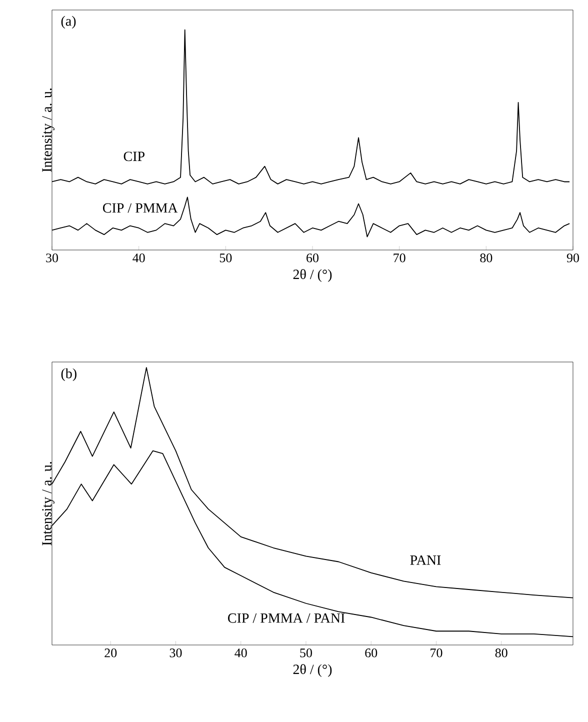  I want to click on series-label: CIP / PMMA, so click(140, 208).